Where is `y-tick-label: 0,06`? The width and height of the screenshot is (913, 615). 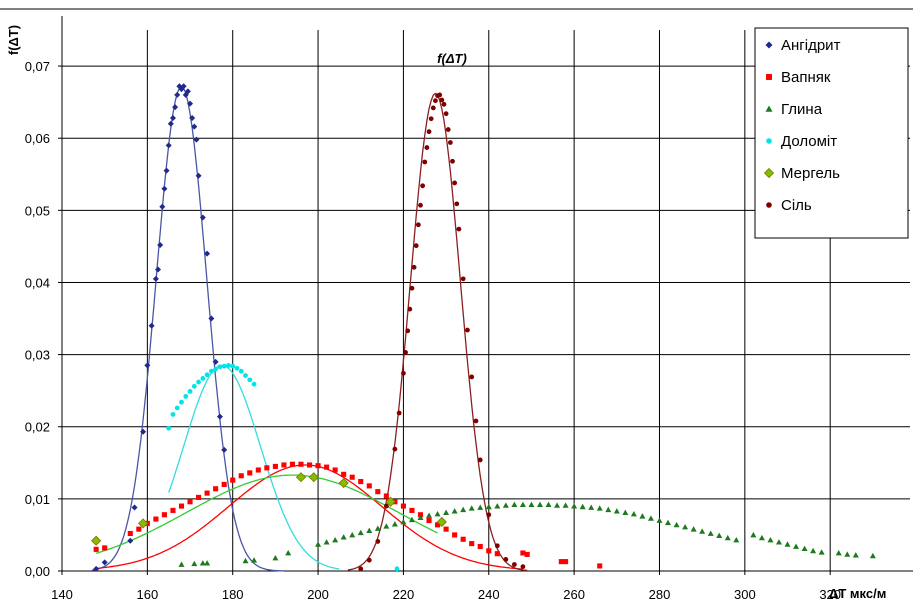
y-tick-label: 0,06 is located at coordinates (37, 138).